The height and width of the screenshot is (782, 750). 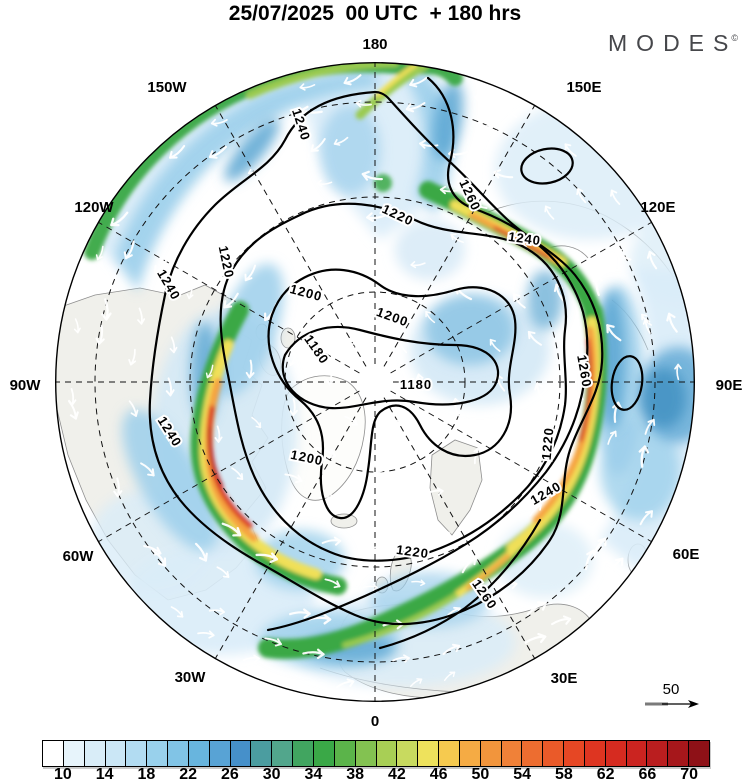 What do you see at coordinates (686, 554) in the screenshot?
I see `lon-label-60e: 60E` at bounding box center [686, 554].